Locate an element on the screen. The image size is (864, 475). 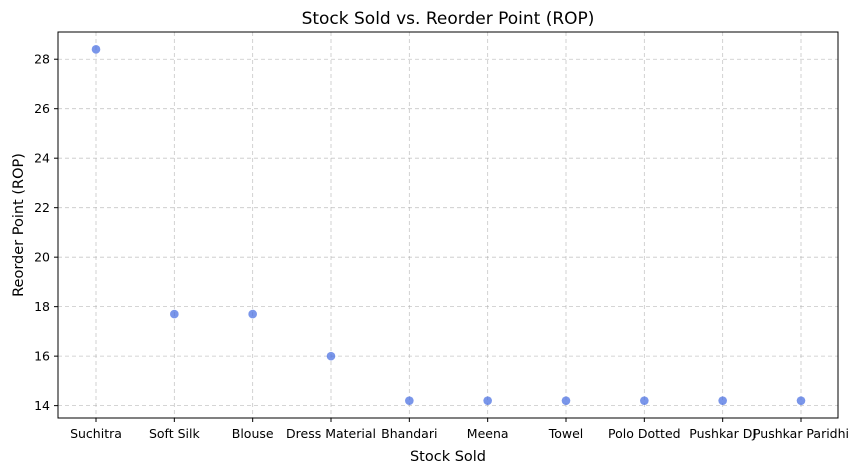
x-tick-label: Towel is located at coordinates (566, 433).